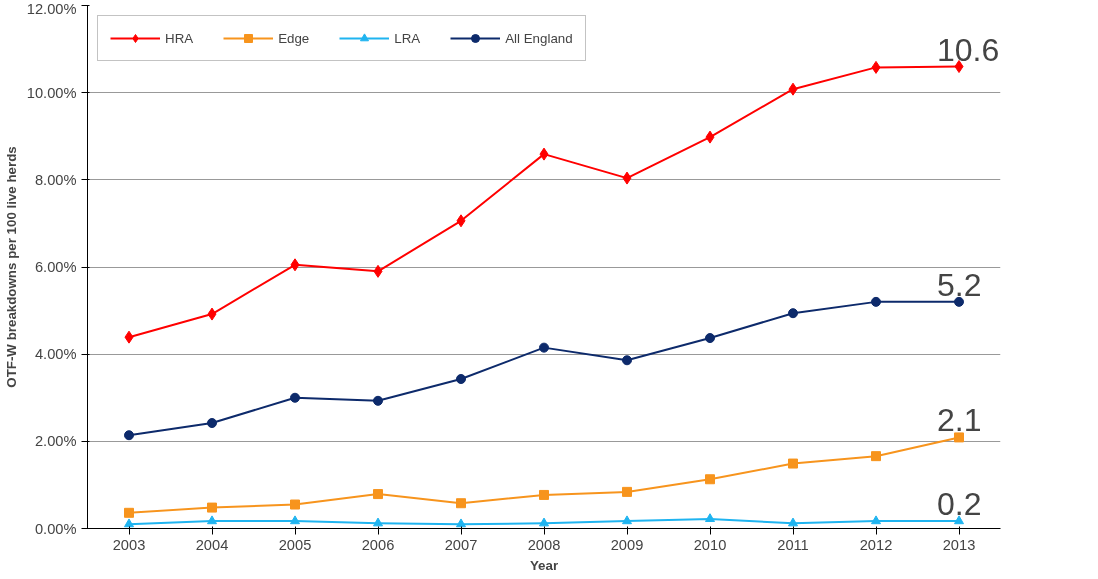 The image size is (1098, 579). Describe the element at coordinates (212, 544) in the screenshot. I see `x-tick-label: 2004` at that location.